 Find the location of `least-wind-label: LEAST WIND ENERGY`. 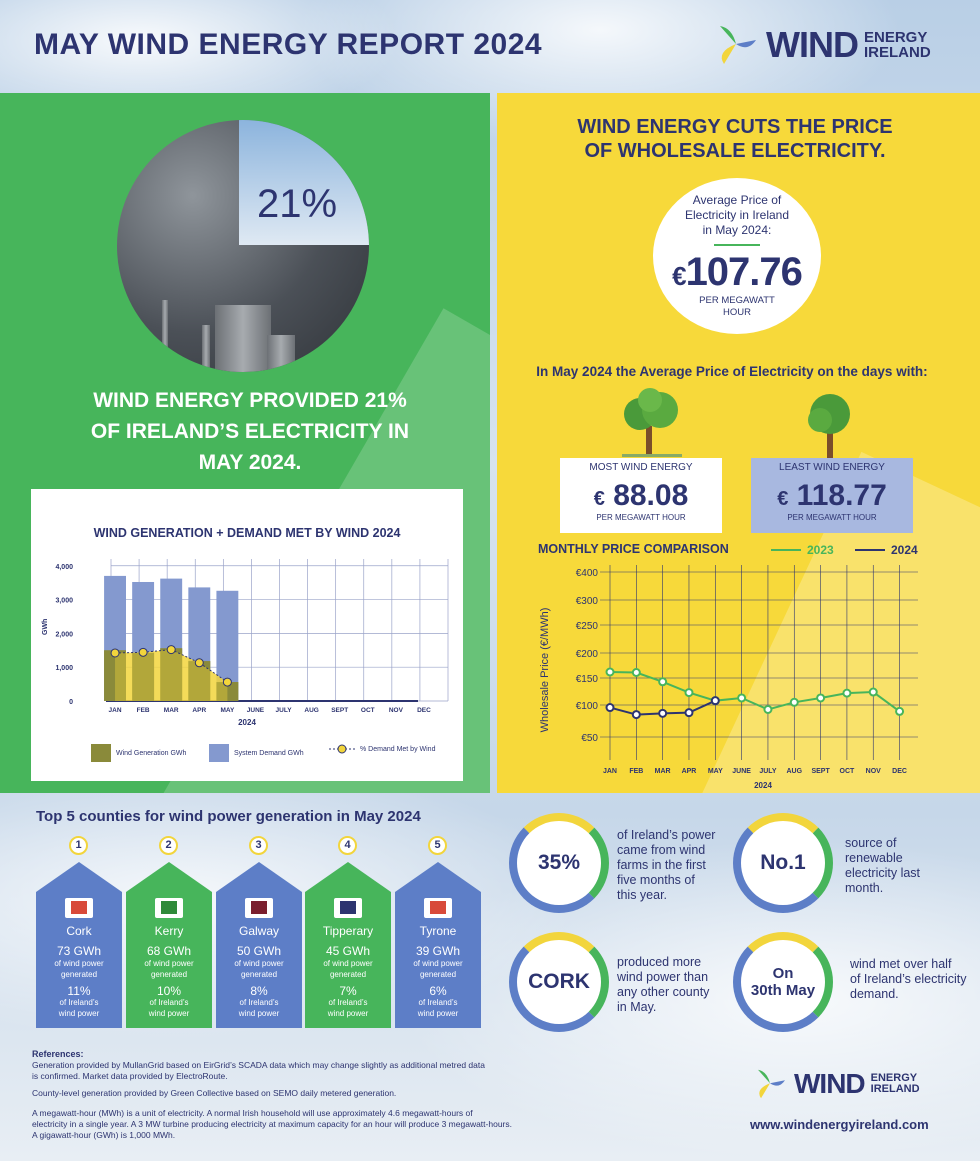

least-wind-label: LEAST WIND ENERGY is located at coordinates (832, 467).